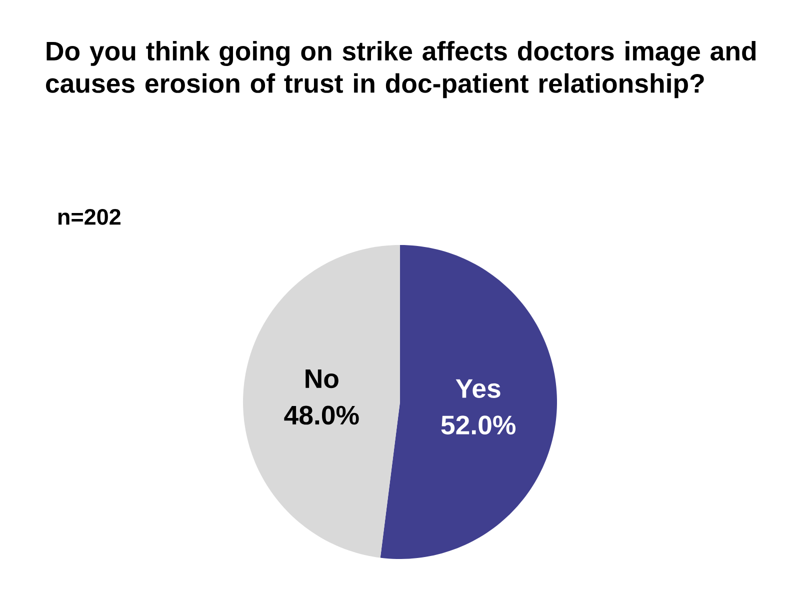 This screenshot has width=800, height=600. I want to click on slice-label: No, so click(322, 378).